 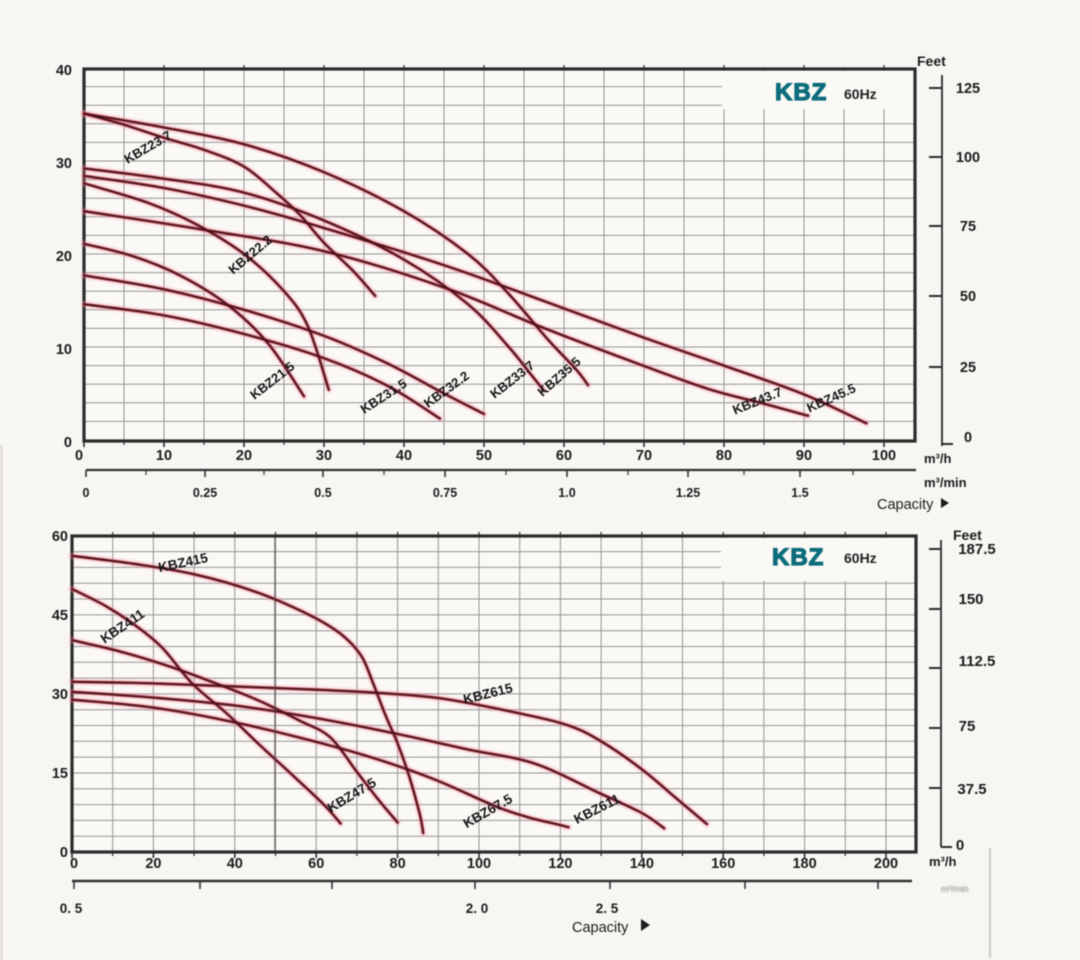 I want to click on svg-text: 1.5, so click(x=799, y=493).